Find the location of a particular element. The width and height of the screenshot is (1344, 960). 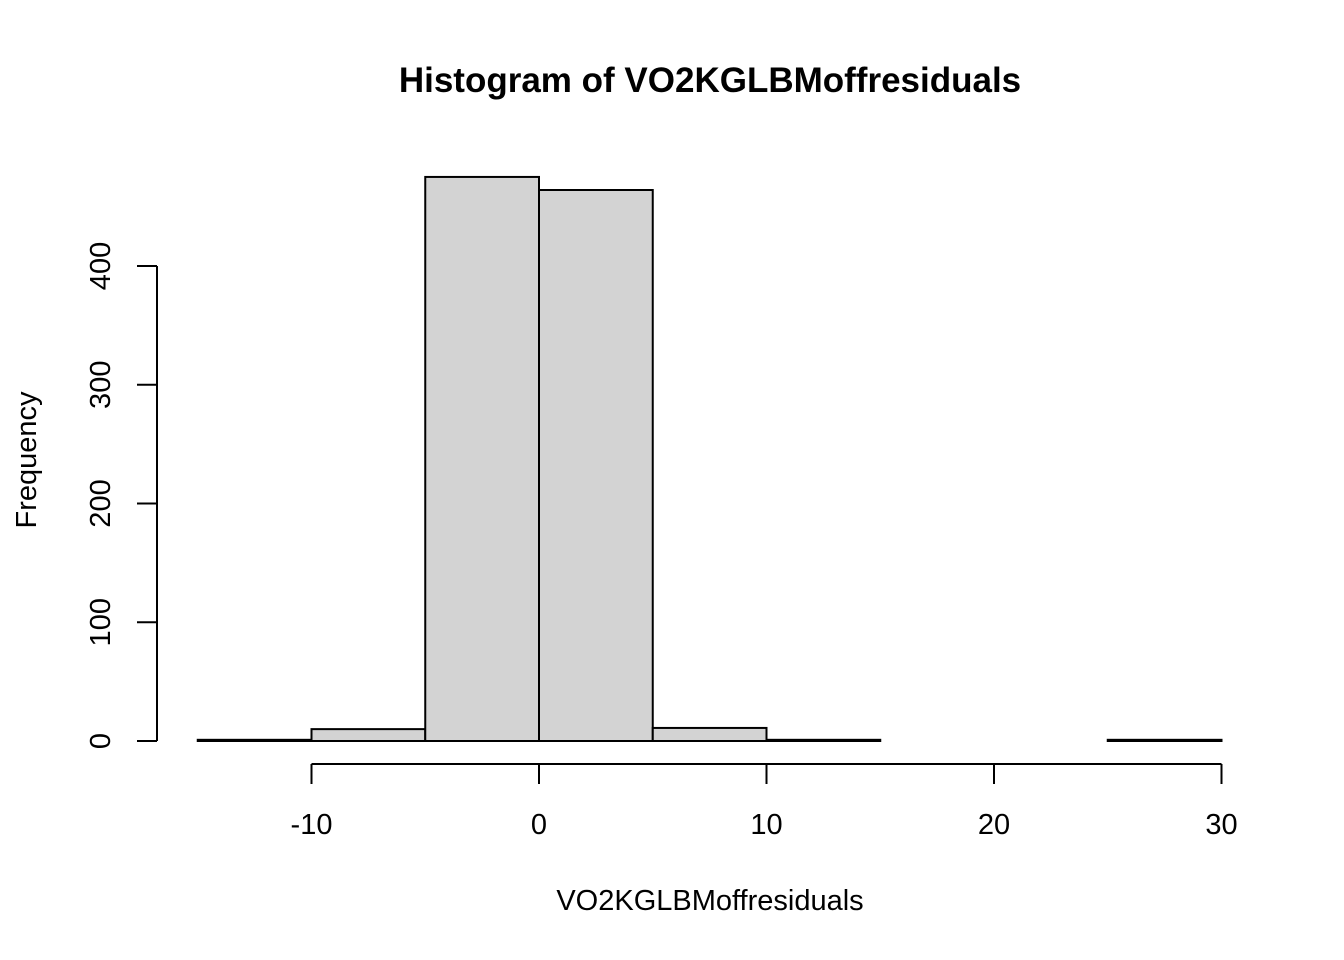

y-tick-label: 200 is located at coordinates (101, 503).